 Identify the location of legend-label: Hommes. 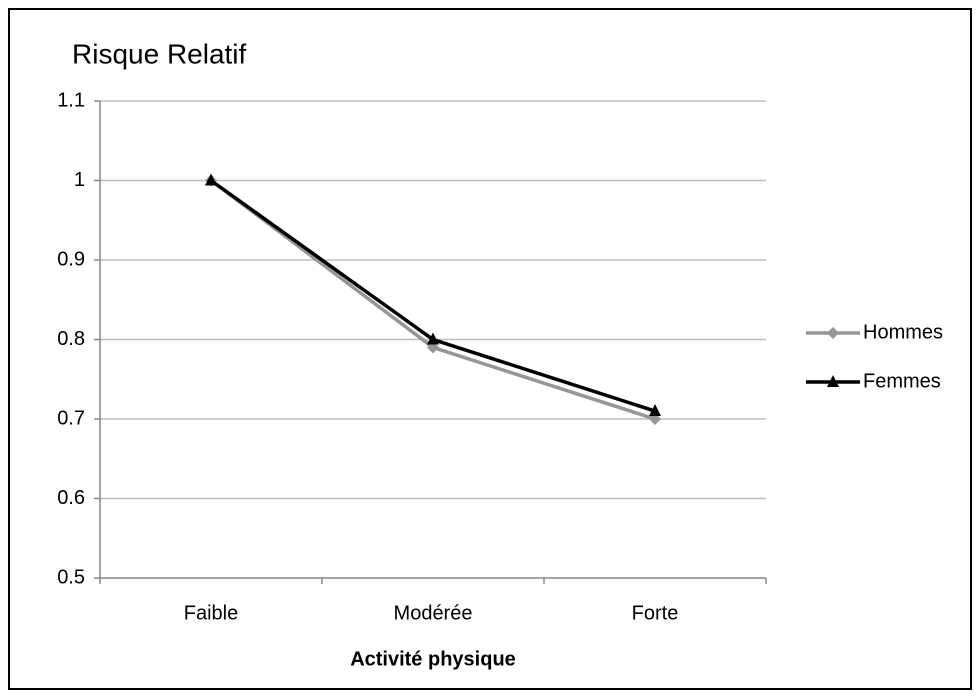
(903, 332).